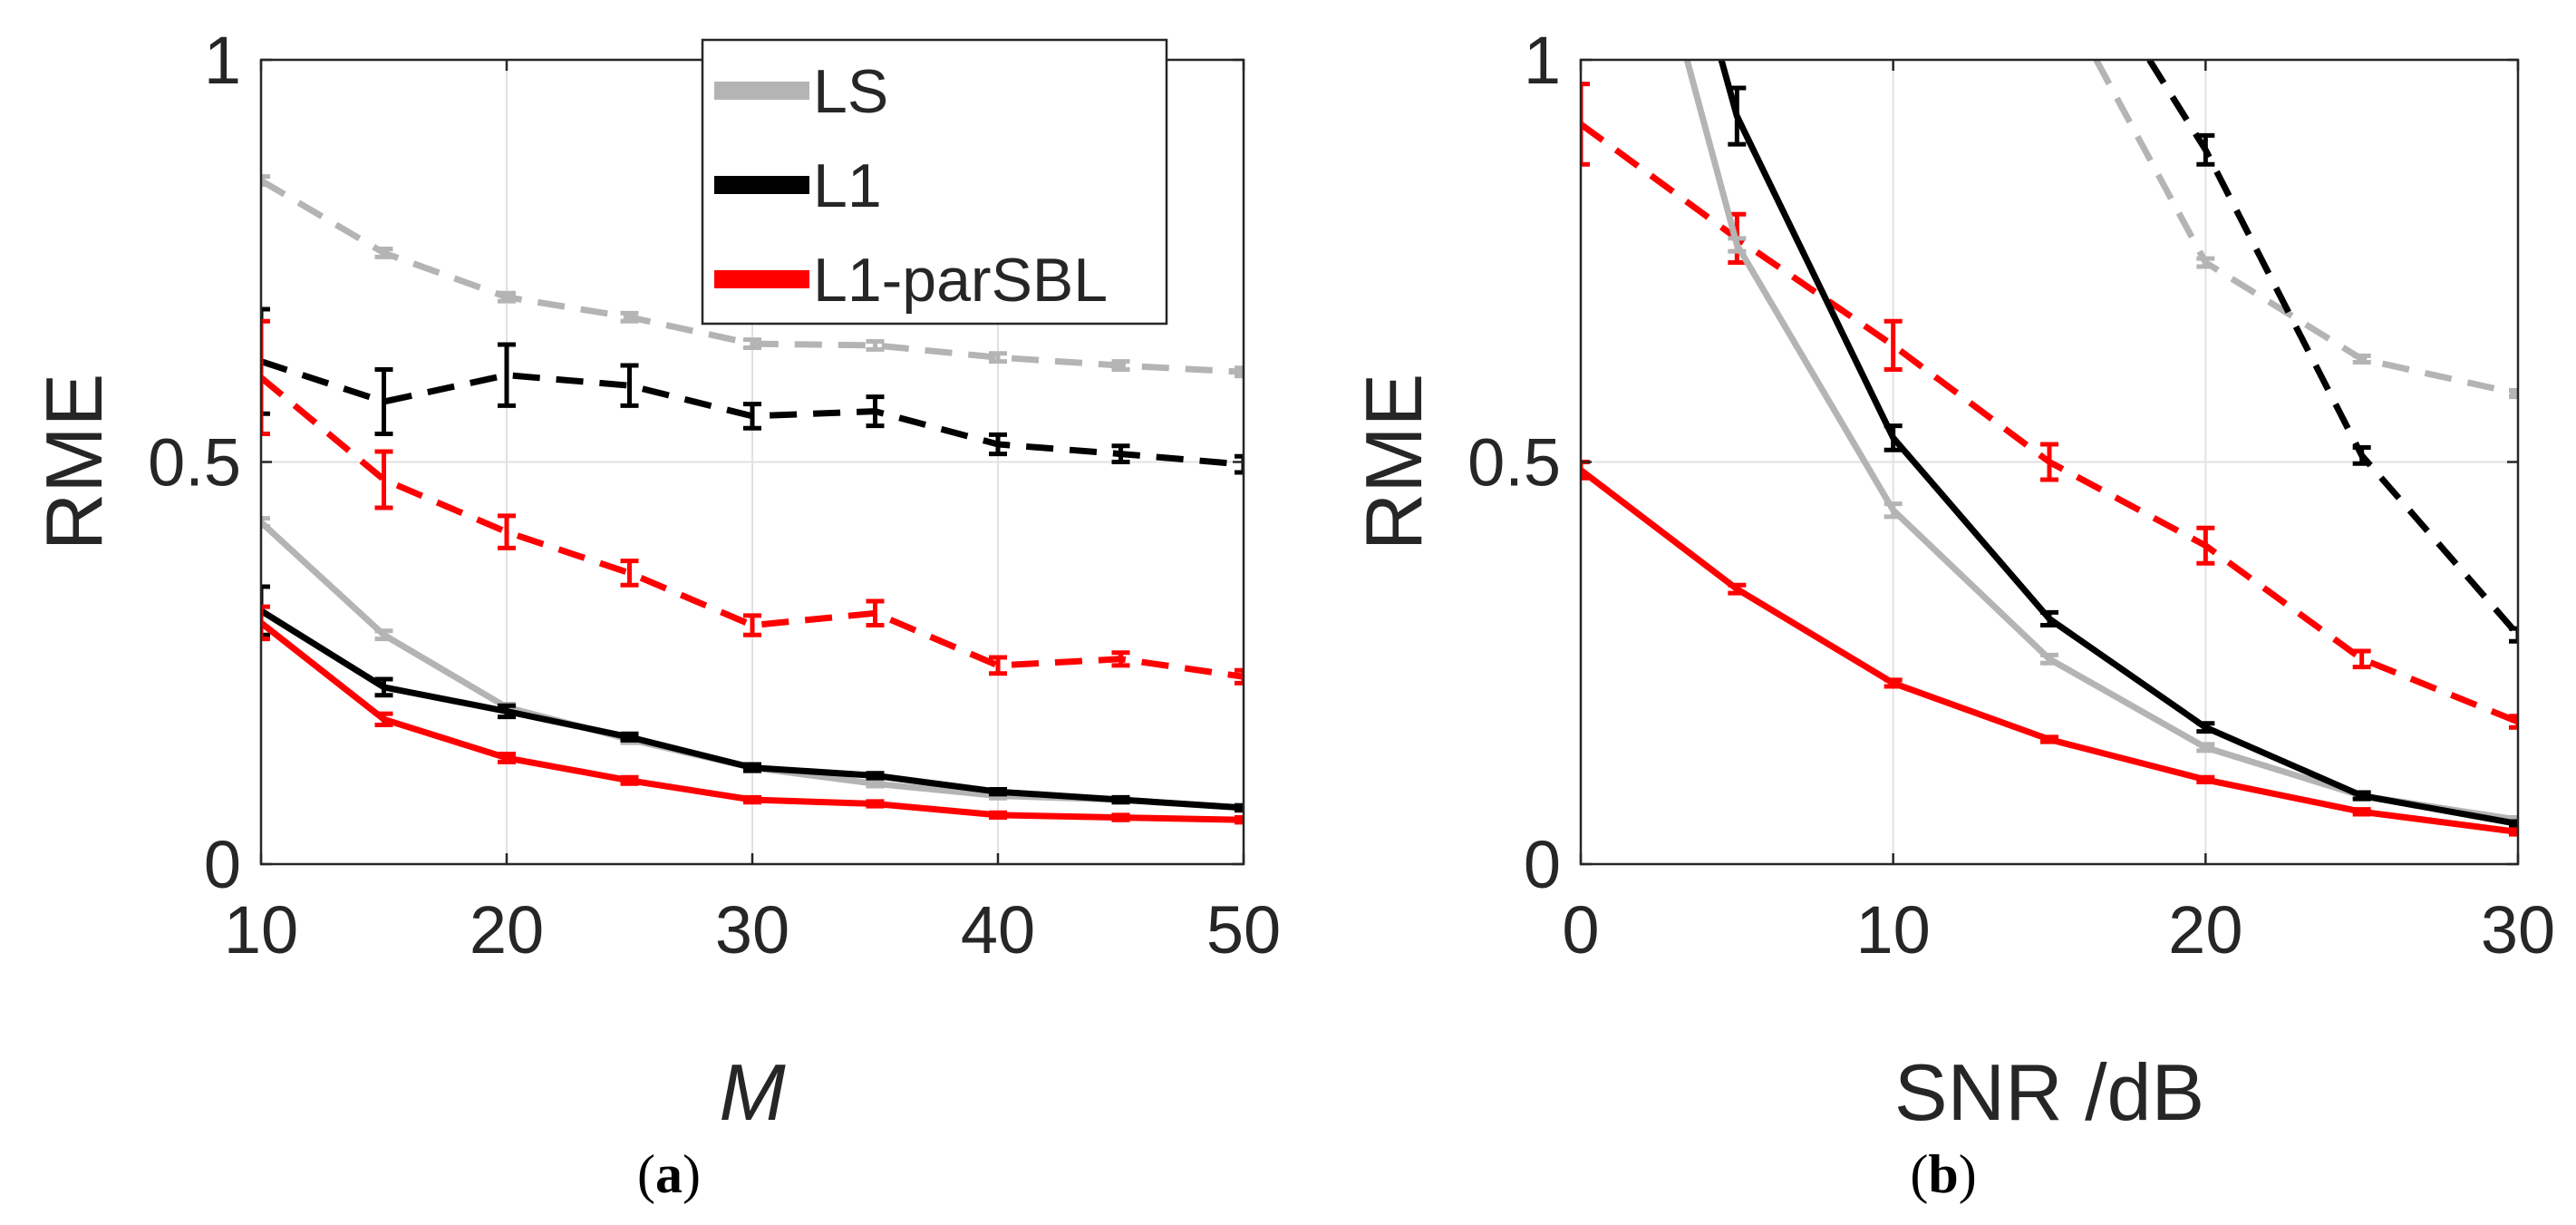 The height and width of the screenshot is (1225, 2576). Describe the element at coordinates (2049, 651) in the screenshot. I see `series-line-l1-parsbl-solid` at that location.